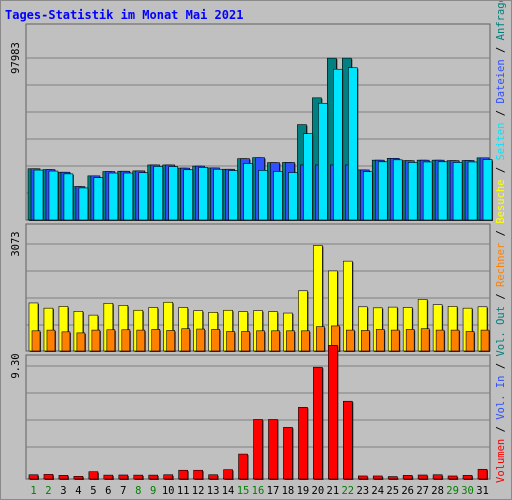  Describe the element at coordinates (377, 491) in the screenshot. I see `x-tick-label-24: 24` at that location.